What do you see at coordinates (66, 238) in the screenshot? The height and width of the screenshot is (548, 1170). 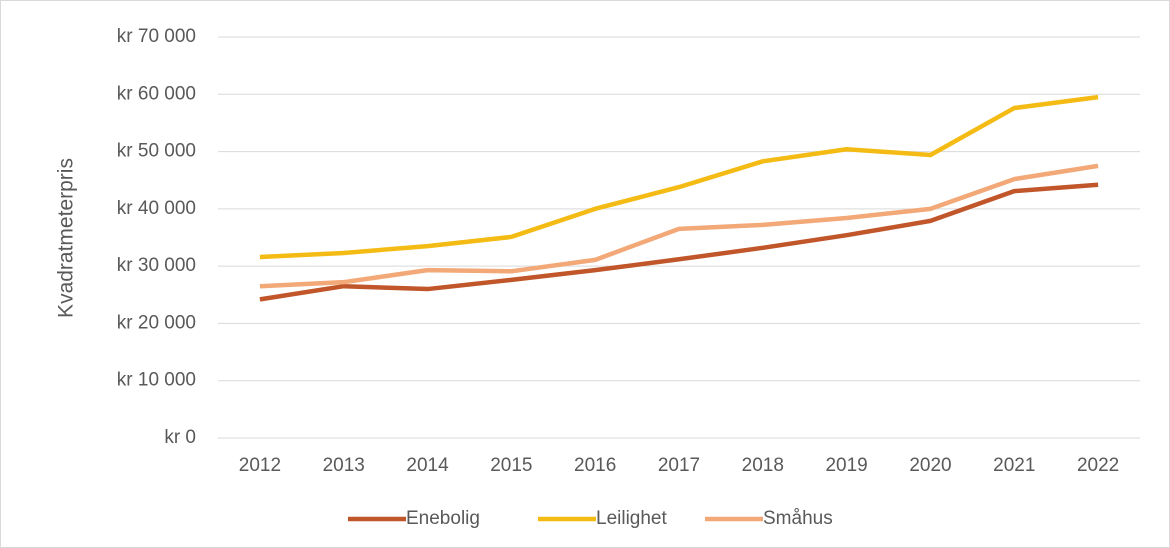 I see `y-axis-title: Kvadratmeterpris` at bounding box center [66, 238].